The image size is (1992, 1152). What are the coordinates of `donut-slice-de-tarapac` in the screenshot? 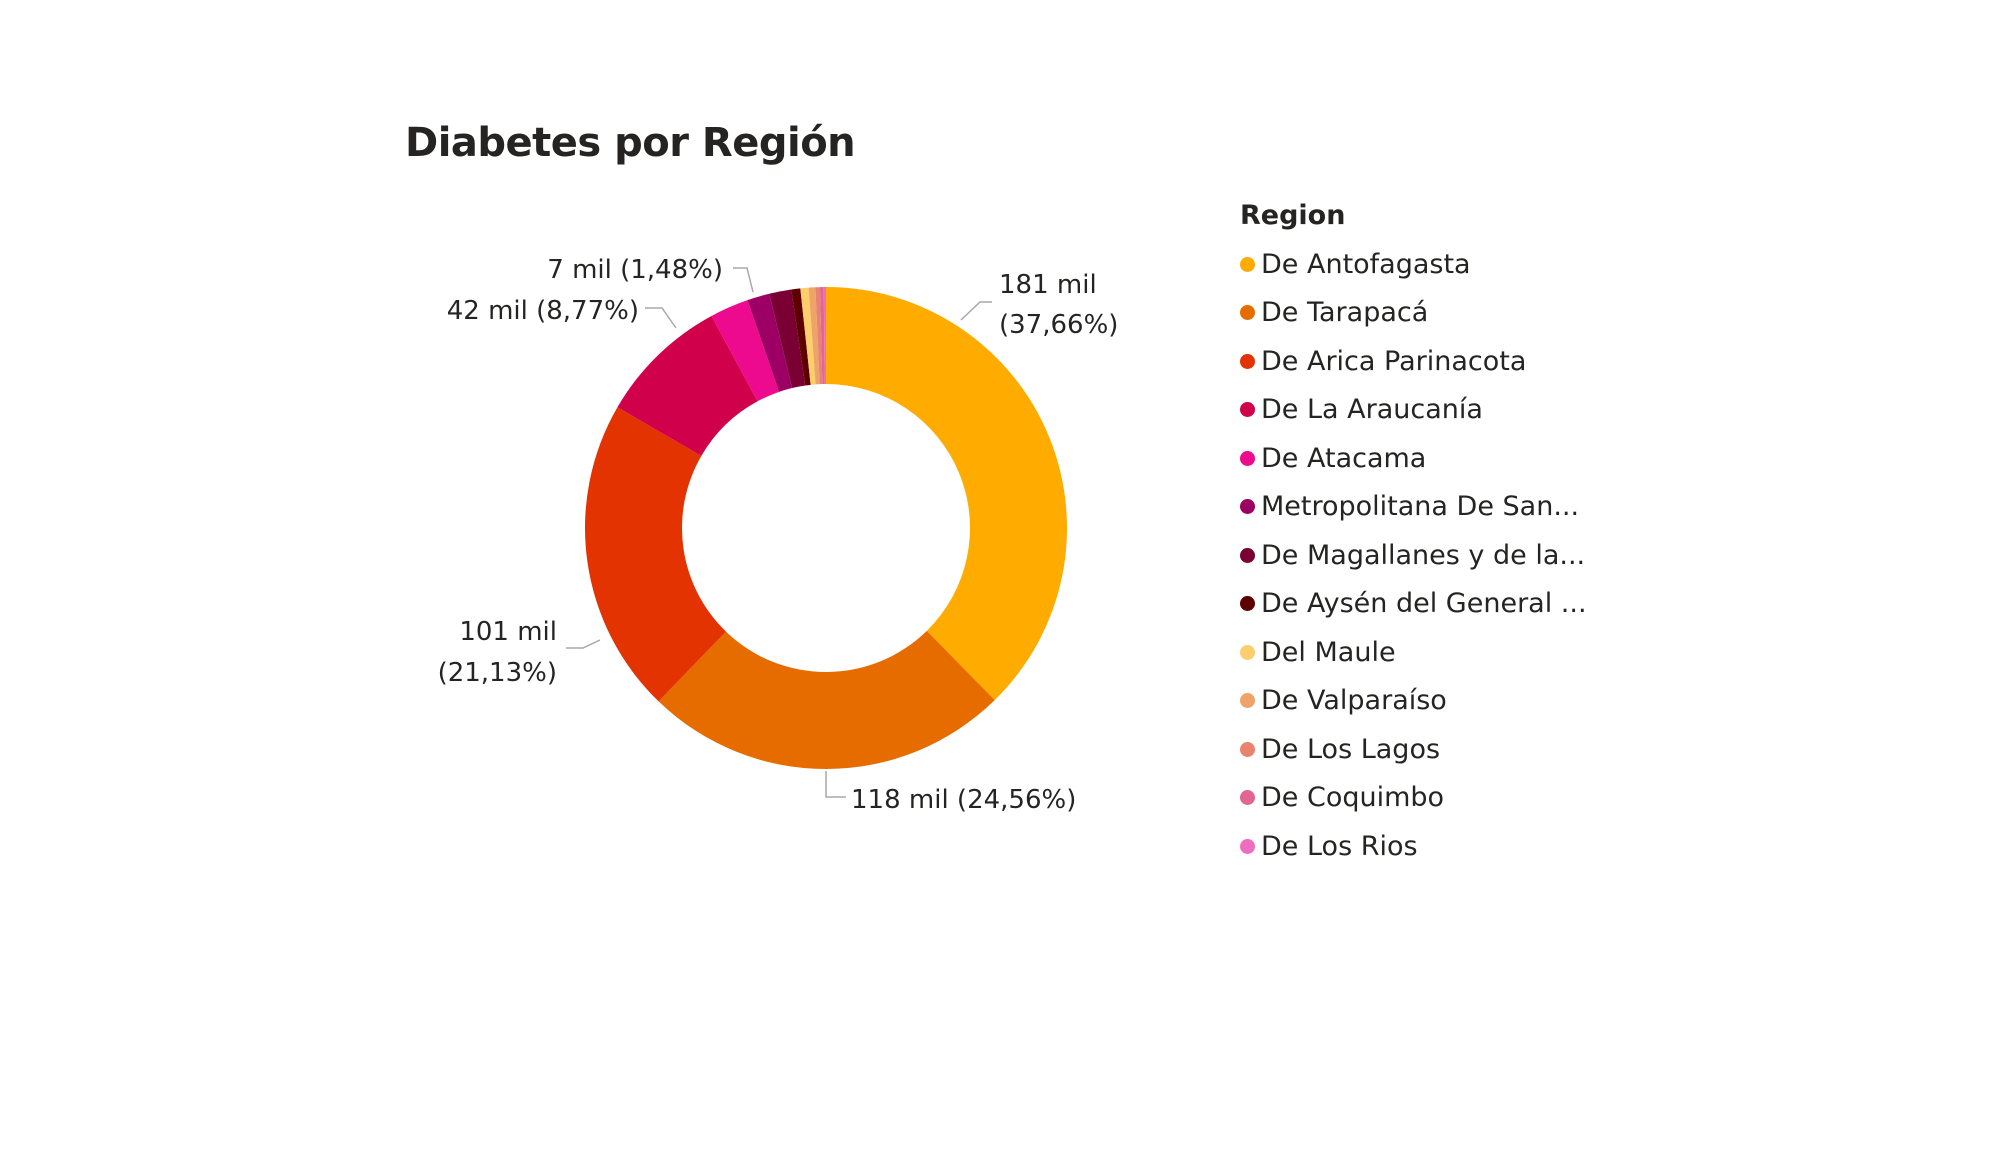 It's located at (826, 700).